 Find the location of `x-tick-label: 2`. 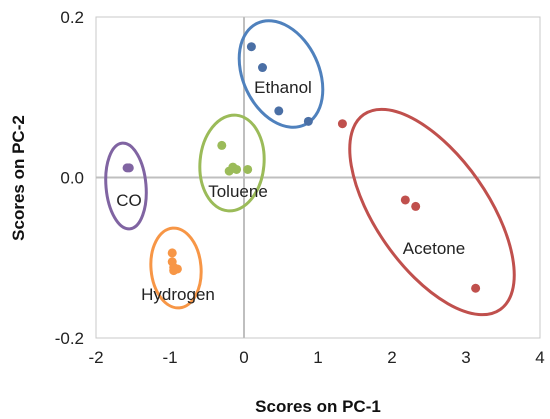

x-tick-label: 2 is located at coordinates (391, 357).